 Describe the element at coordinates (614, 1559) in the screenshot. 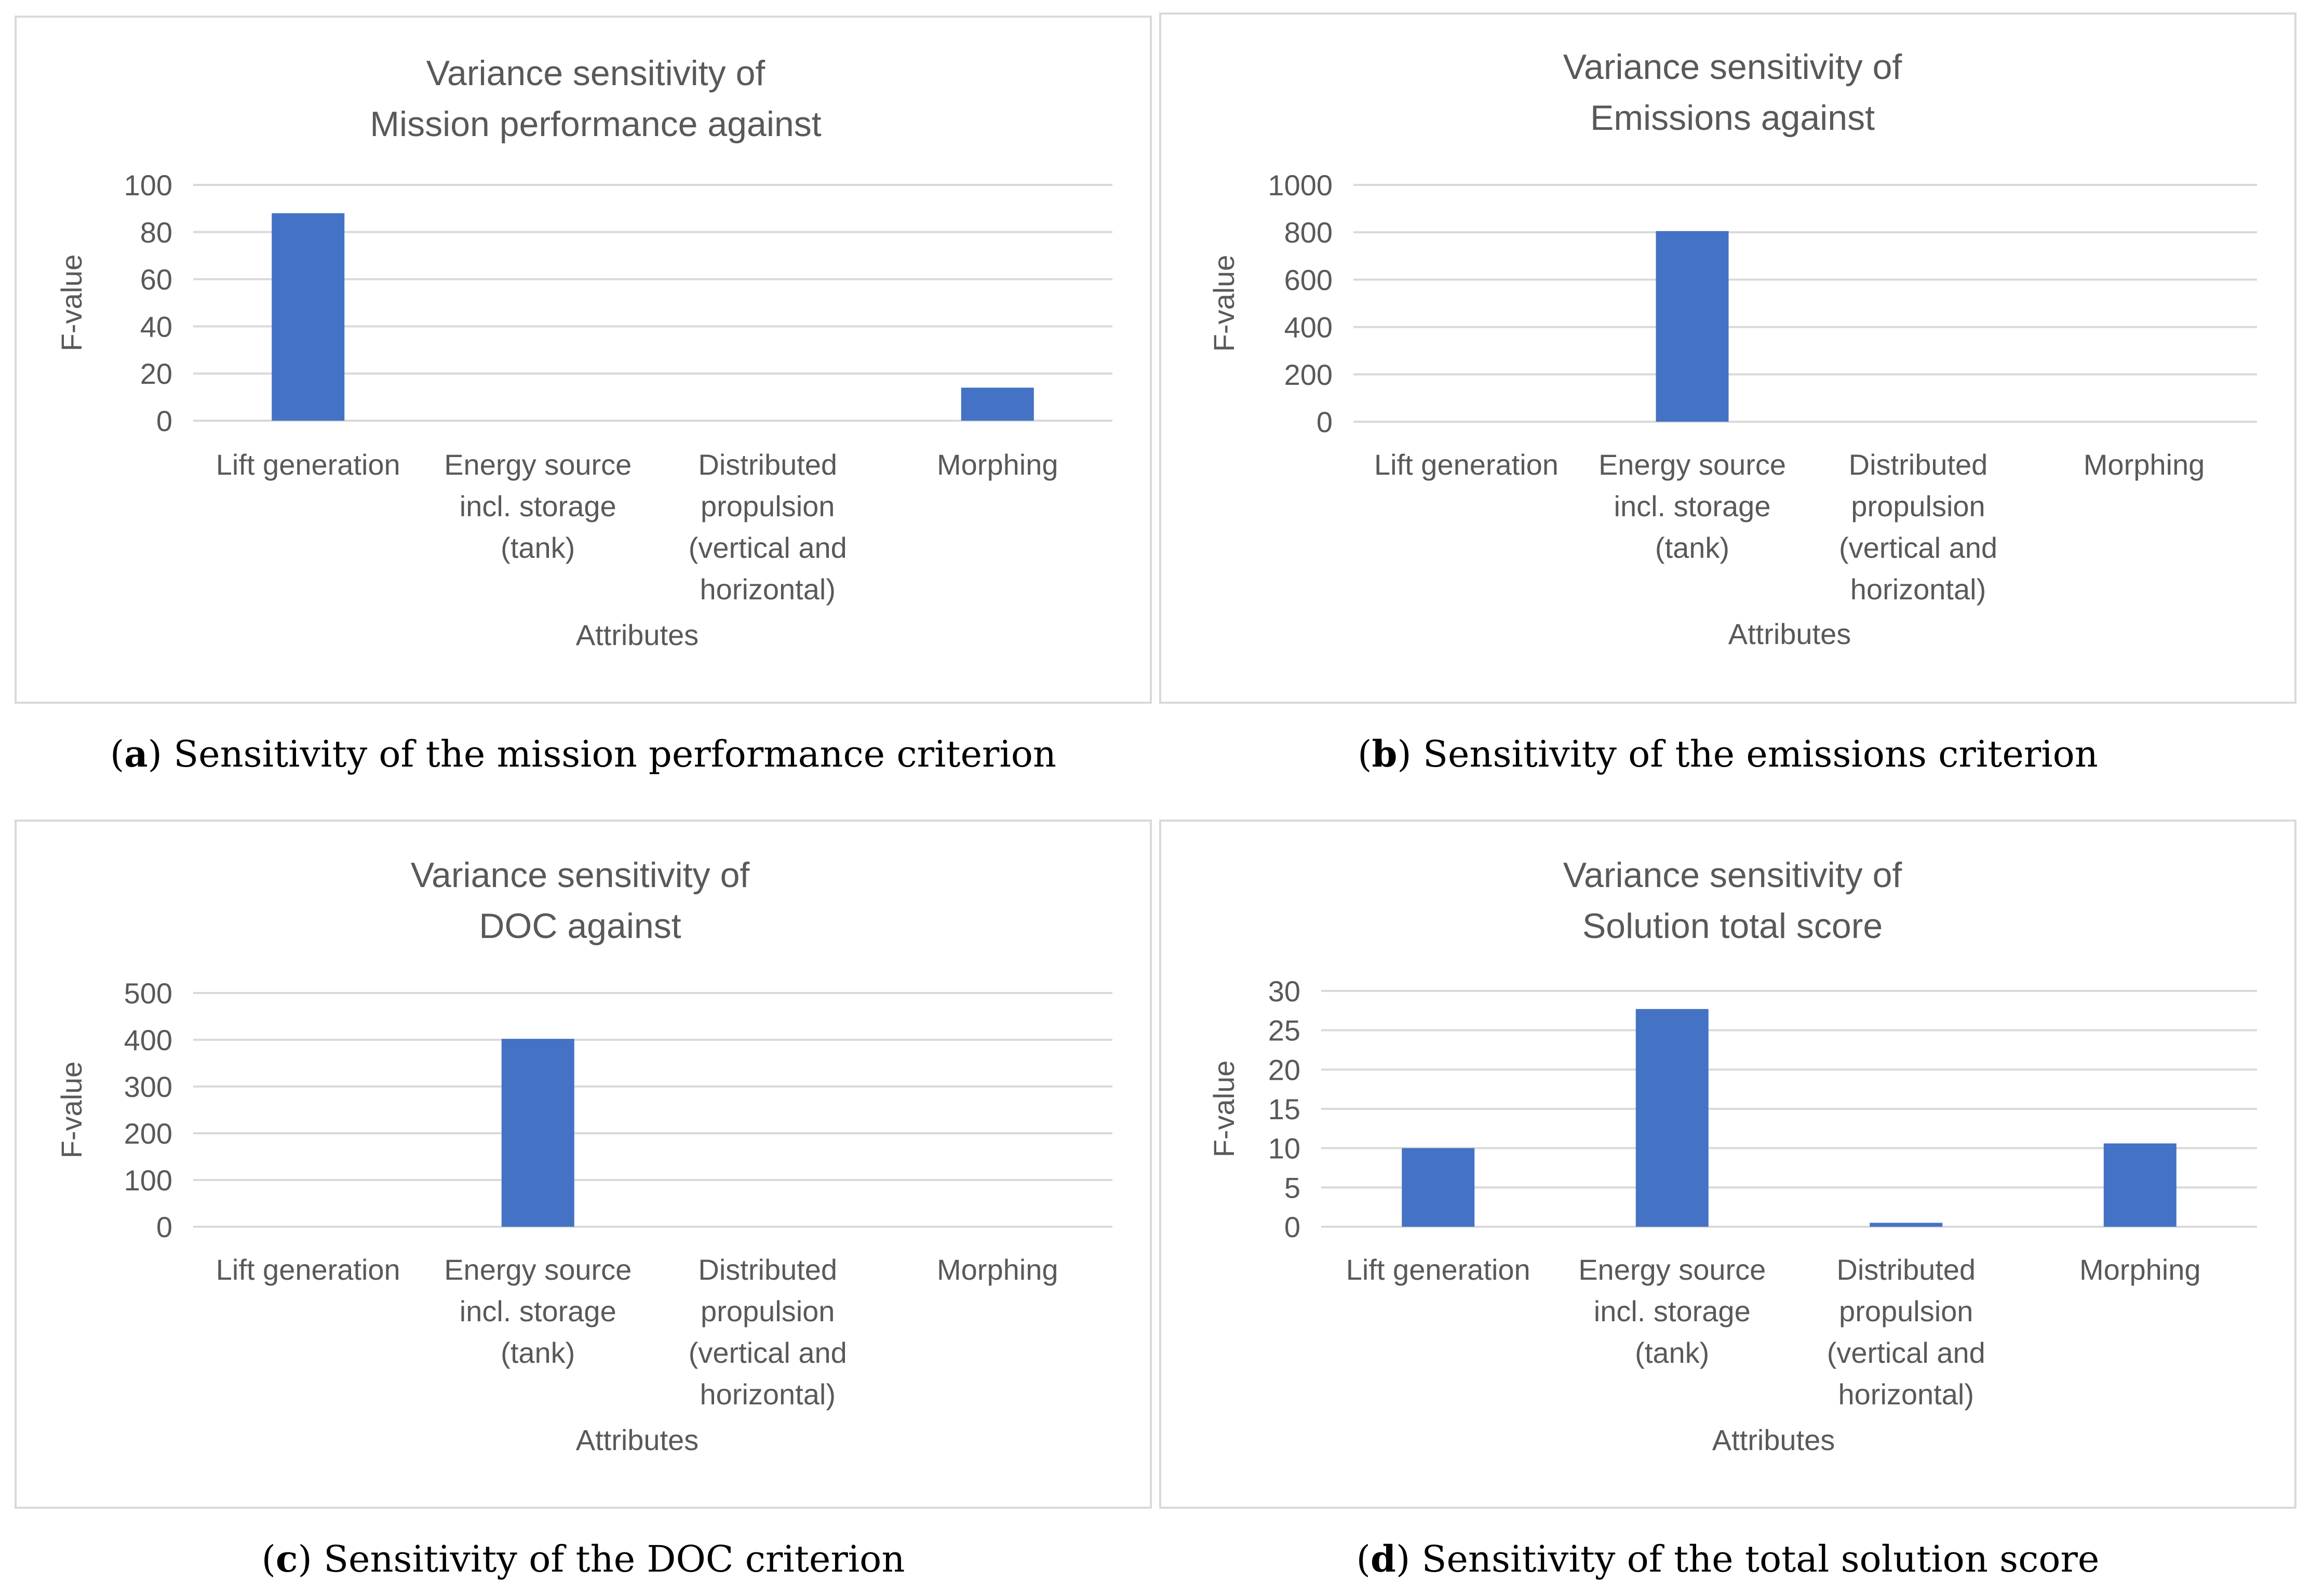

I see `caption-text: Sensitivity of the DOC criterion` at that location.